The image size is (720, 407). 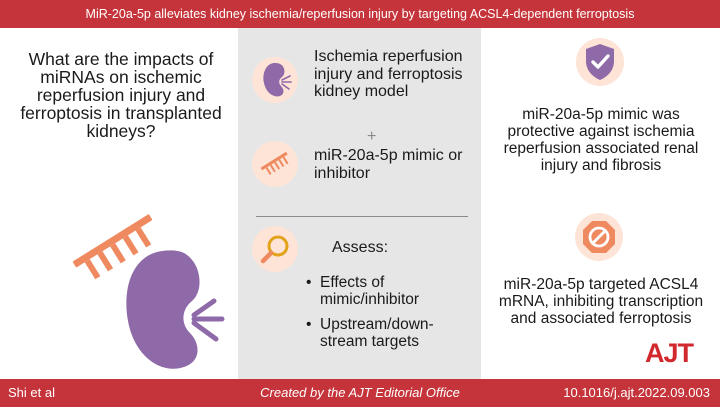 I want to click on list-item: Effects of mimic/inhibitor, so click(x=376, y=291).